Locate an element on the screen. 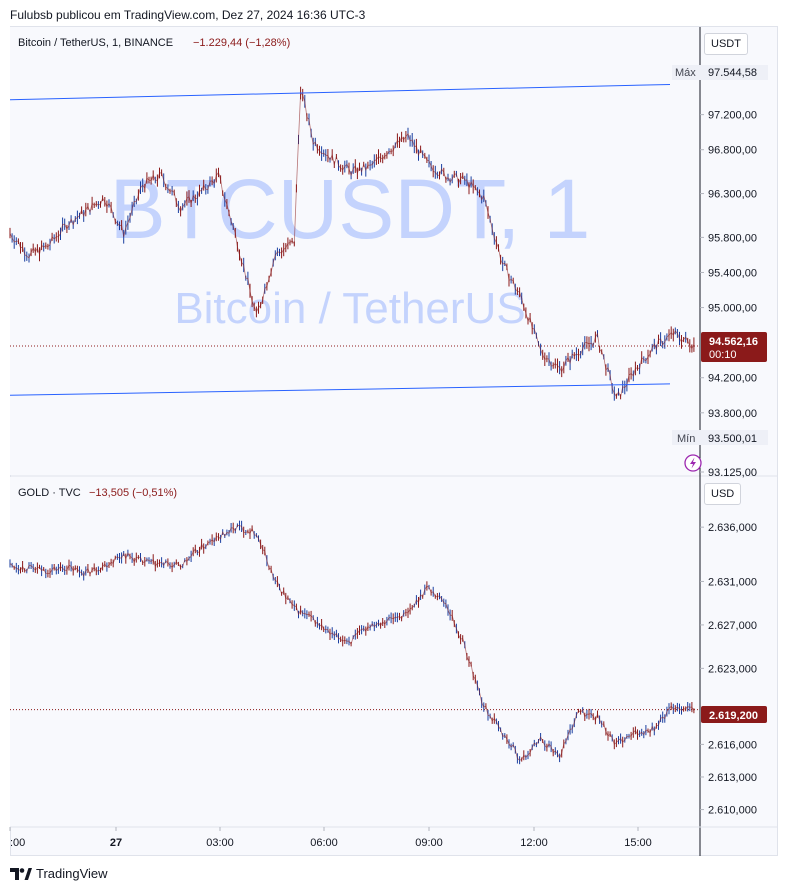 Image resolution: width=788 pixels, height=892 pixels. time-tick-label: 09:00 is located at coordinates (429, 843).